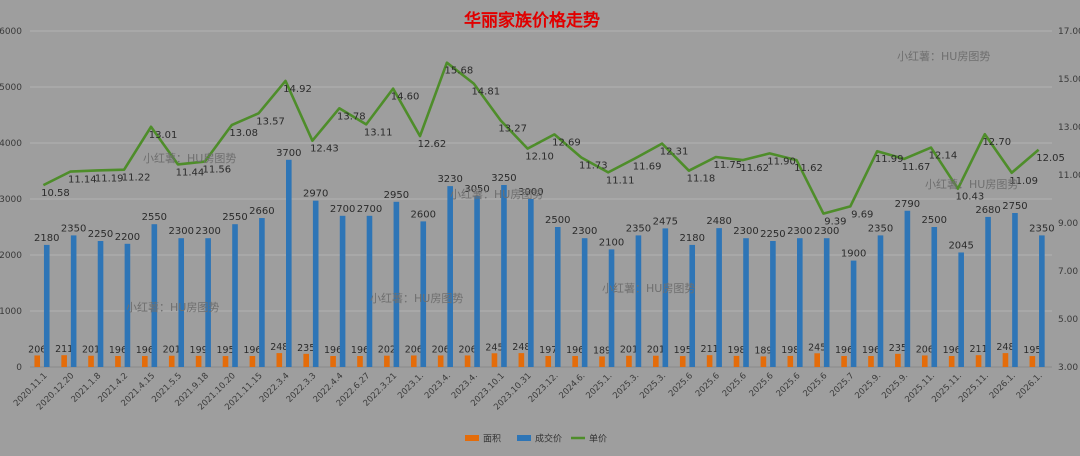 The width and height of the screenshot is (1080, 456). What do you see at coordinates (11, 200) in the screenshot?
I see `y-left-tick-label: 3000` at bounding box center [11, 200].